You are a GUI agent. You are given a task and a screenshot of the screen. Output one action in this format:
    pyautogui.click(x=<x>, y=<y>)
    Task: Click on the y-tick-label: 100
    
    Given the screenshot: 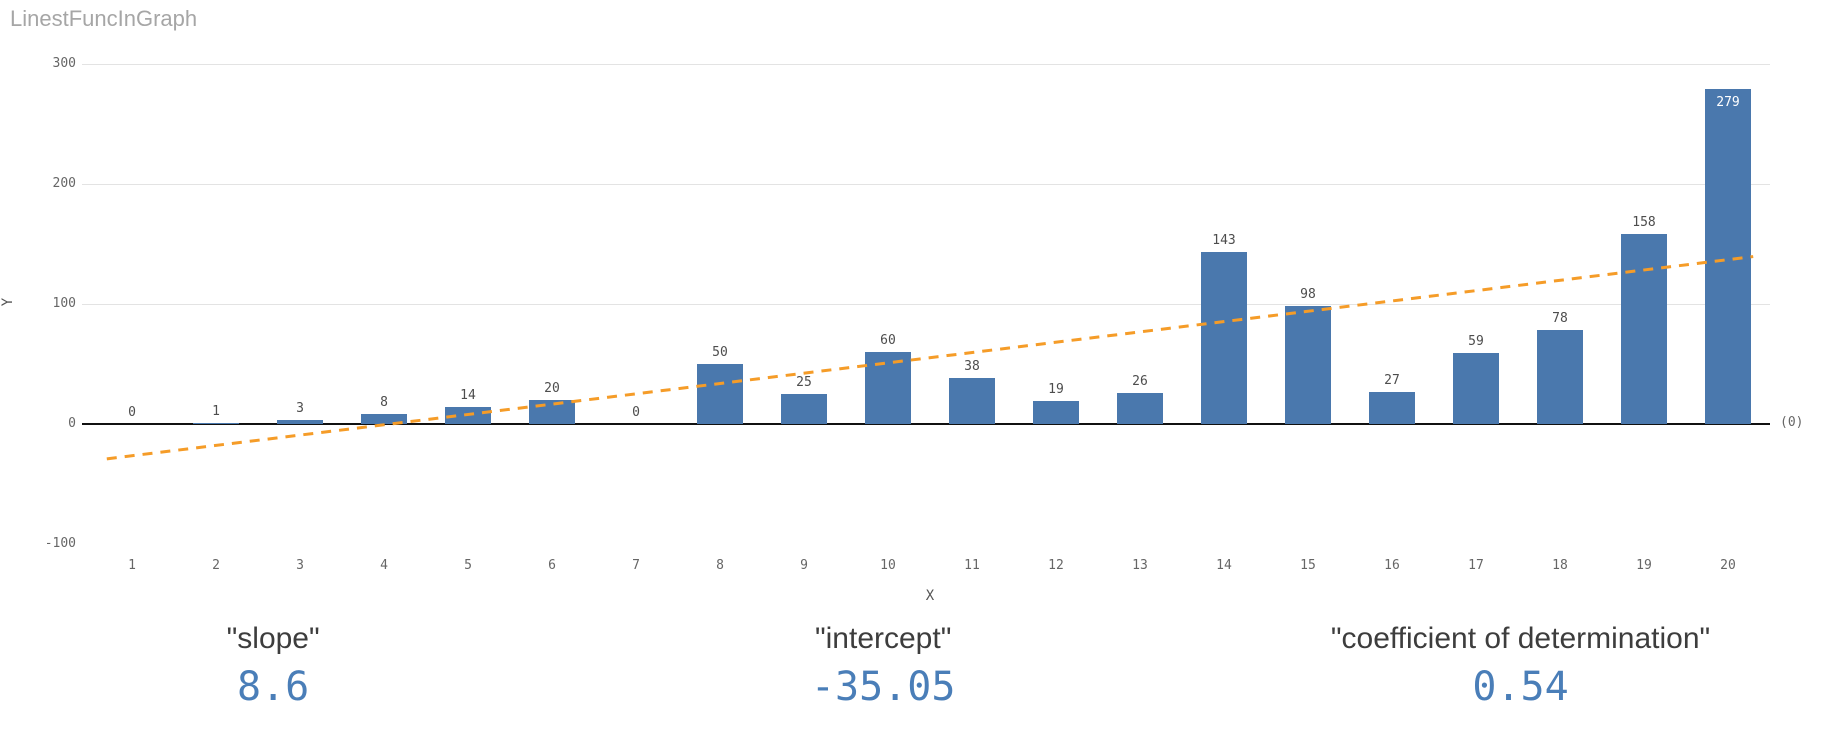 What is the action you would take?
    pyautogui.click(x=64, y=303)
    